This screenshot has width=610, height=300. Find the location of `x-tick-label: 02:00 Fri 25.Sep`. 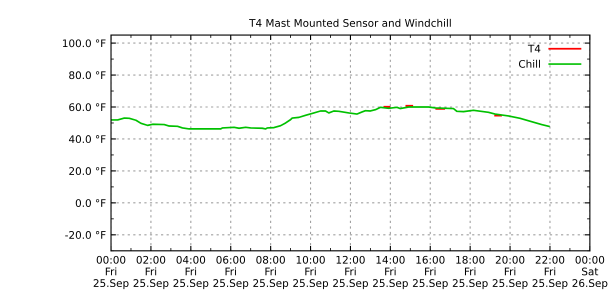

x-tick-label: 02:00 Fri 25.Sep is located at coordinates (151, 273).